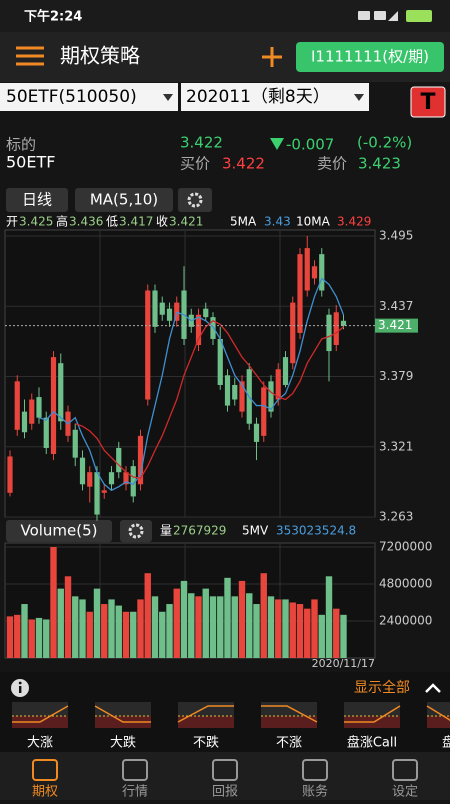 This screenshot has width=450, height=804. Describe the element at coordinates (195, 164) in the screenshot. I see `bid-label: 买价` at that location.